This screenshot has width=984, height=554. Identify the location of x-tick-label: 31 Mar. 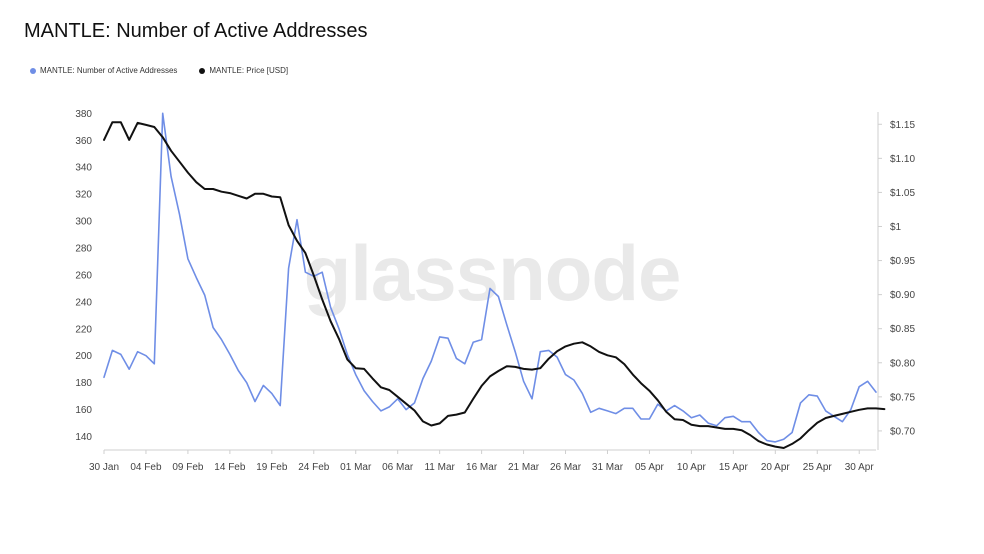
(608, 467).